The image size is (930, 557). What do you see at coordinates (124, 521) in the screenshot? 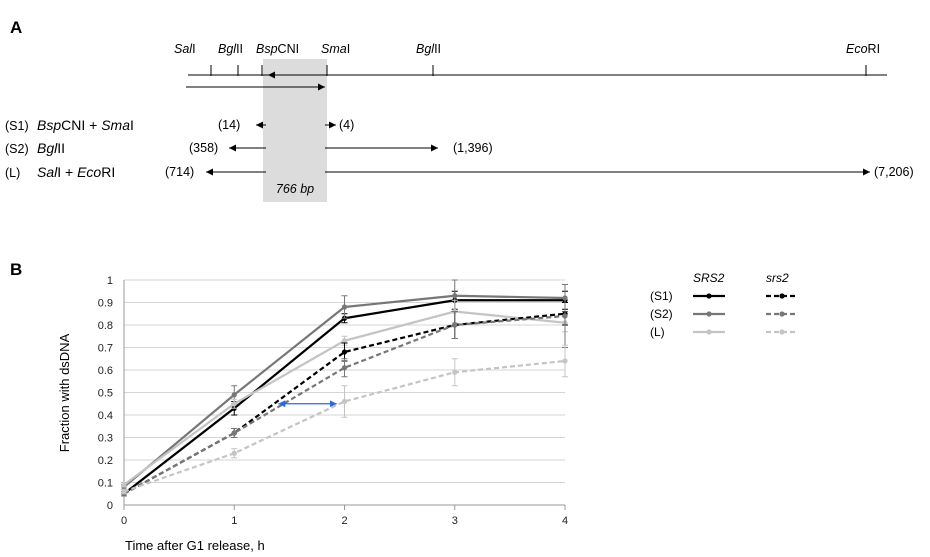
I see `x-tick-label: 0` at bounding box center [124, 521].